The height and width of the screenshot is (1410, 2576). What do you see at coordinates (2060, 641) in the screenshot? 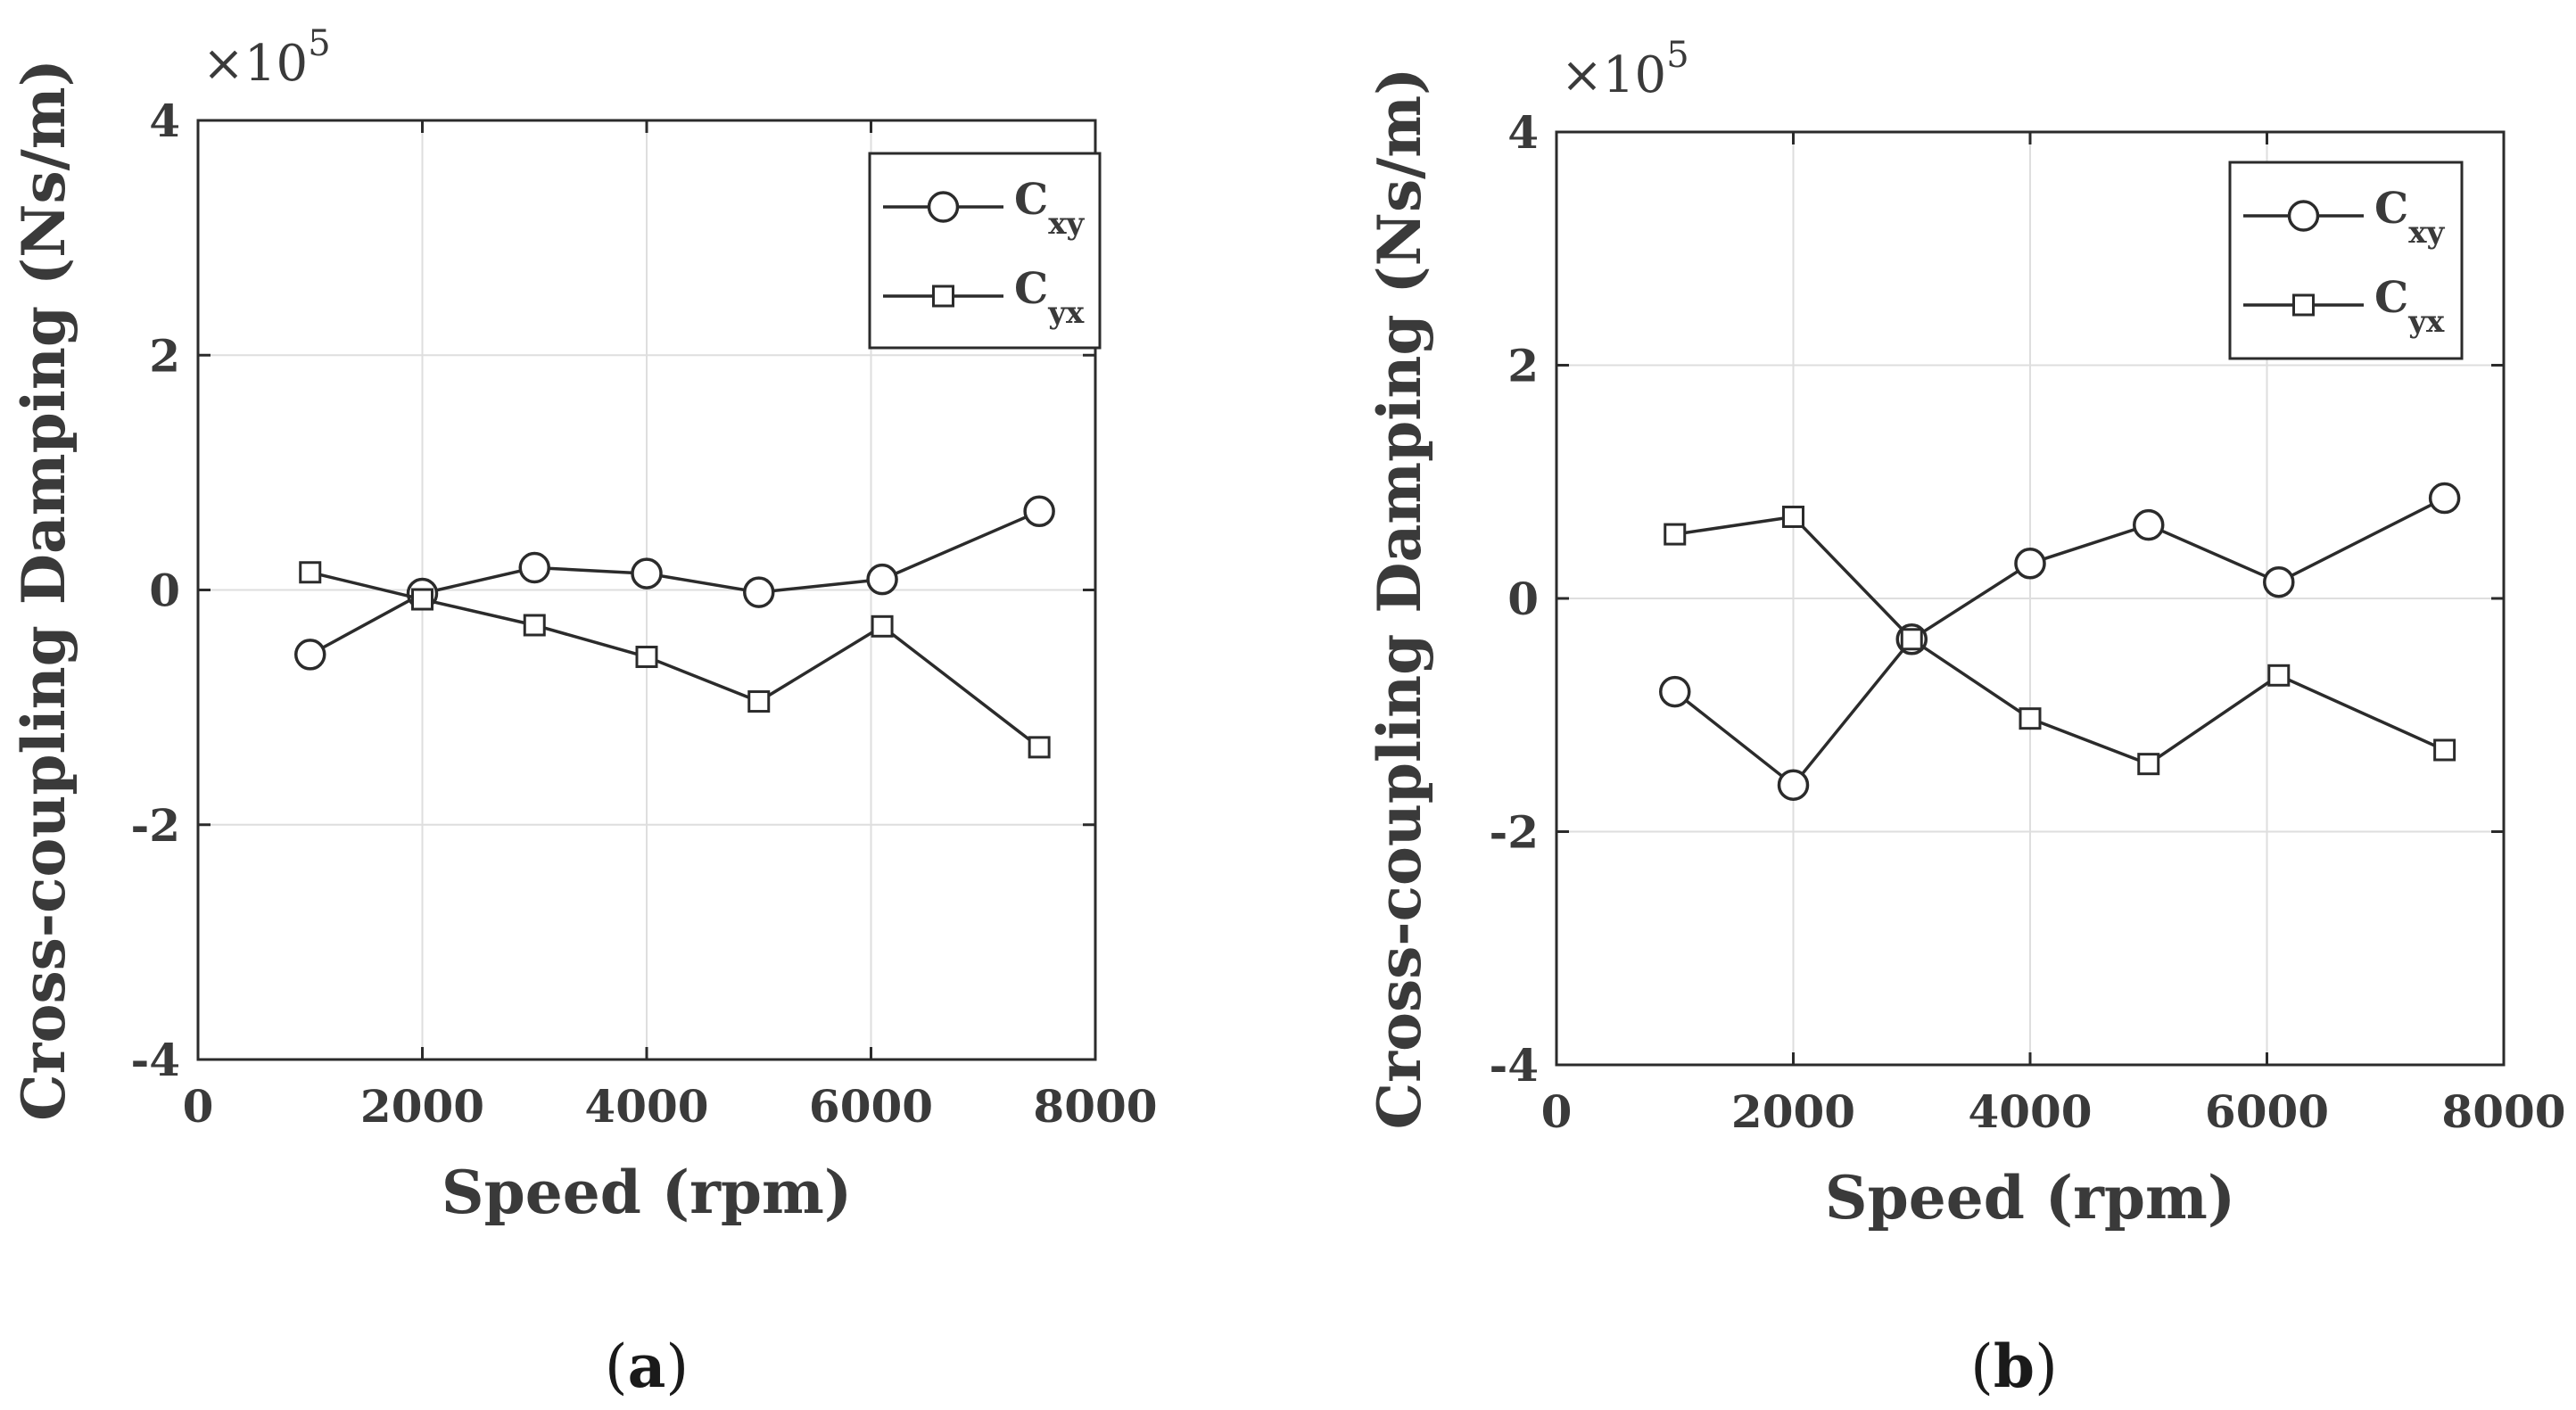
I see `series-line-xy` at bounding box center [2060, 641].